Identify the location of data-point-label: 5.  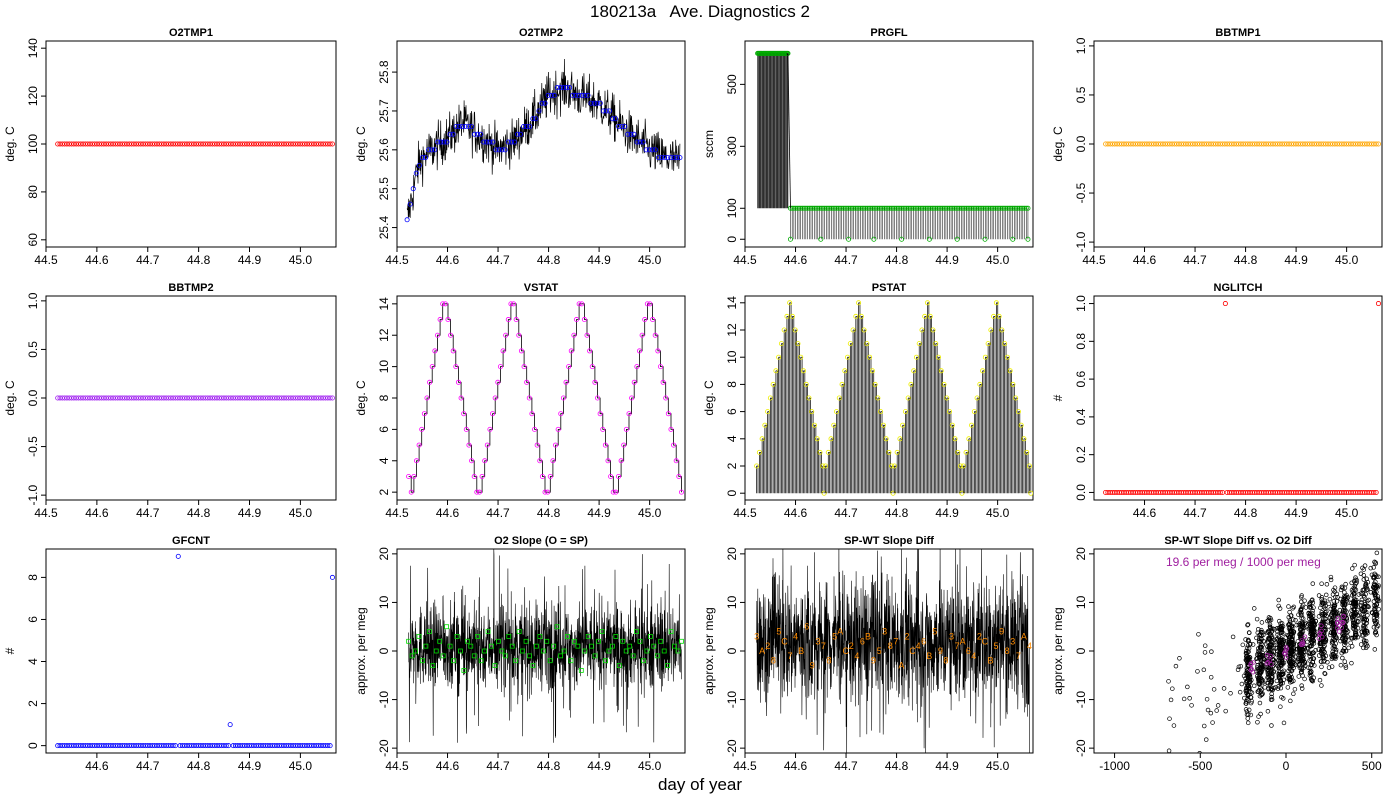
(834, 636).